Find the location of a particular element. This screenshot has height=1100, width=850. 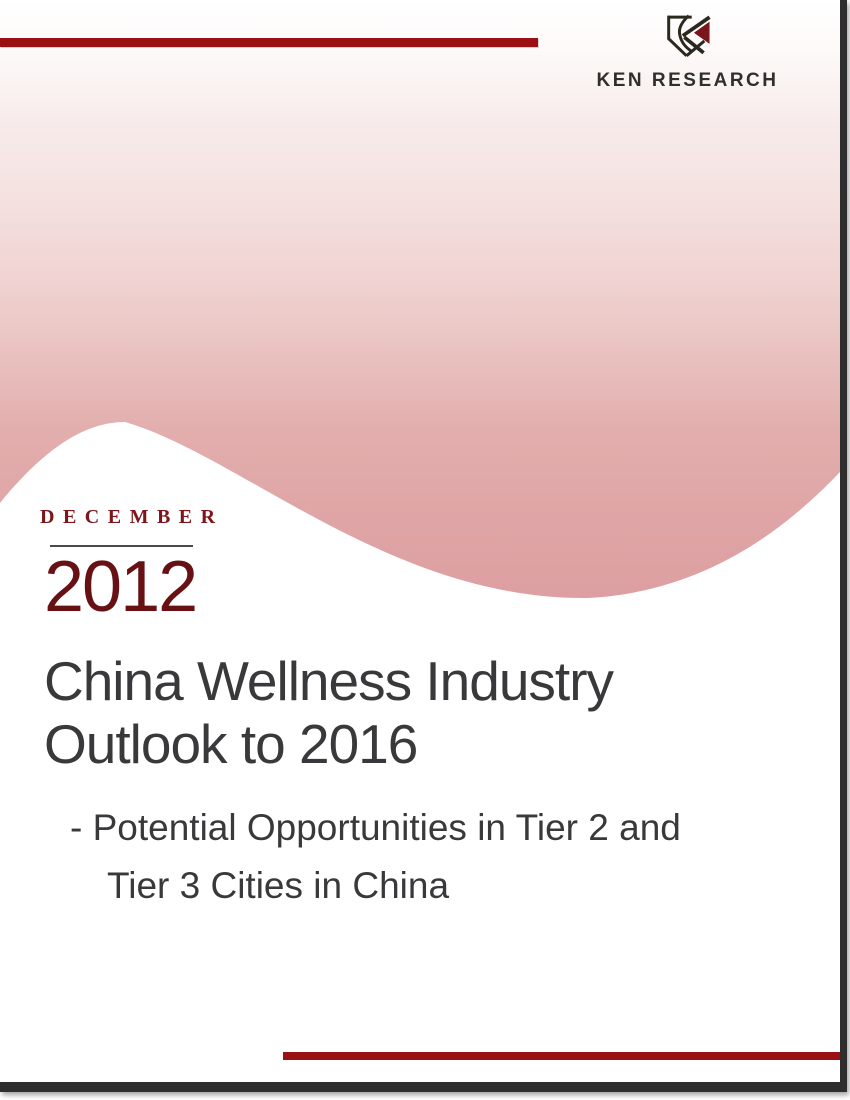

report-title: China Wellness Industry Outlook to 2016 is located at coordinates (329, 713).